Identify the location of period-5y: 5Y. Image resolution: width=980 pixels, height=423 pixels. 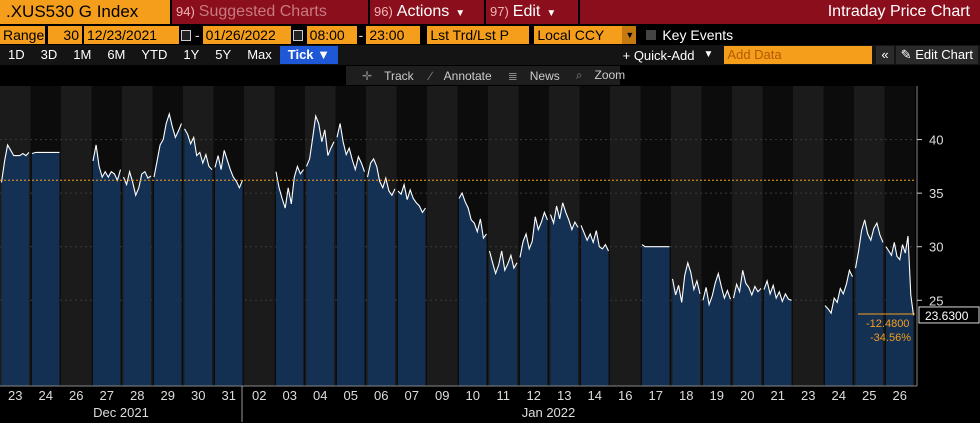
(223, 54).